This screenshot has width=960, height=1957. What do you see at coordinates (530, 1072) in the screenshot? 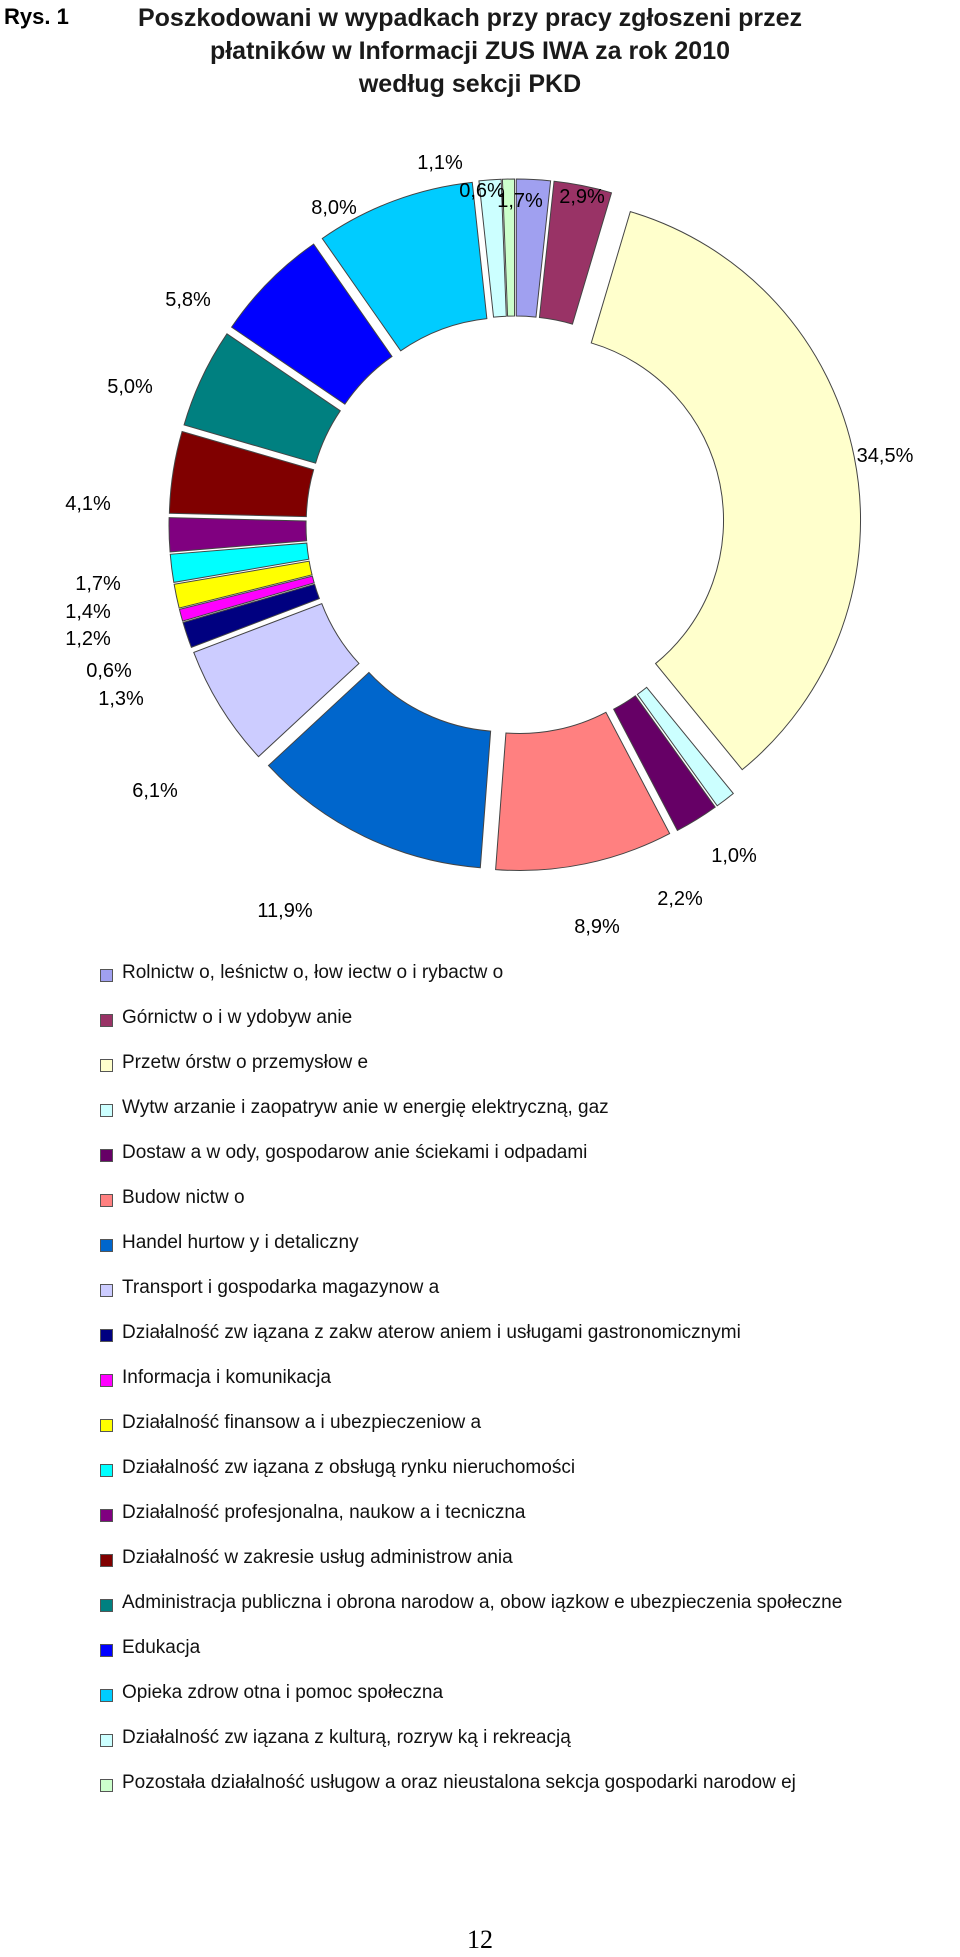
I see `legend-item: Przetw órstw o przemysłow e` at bounding box center [530, 1072].